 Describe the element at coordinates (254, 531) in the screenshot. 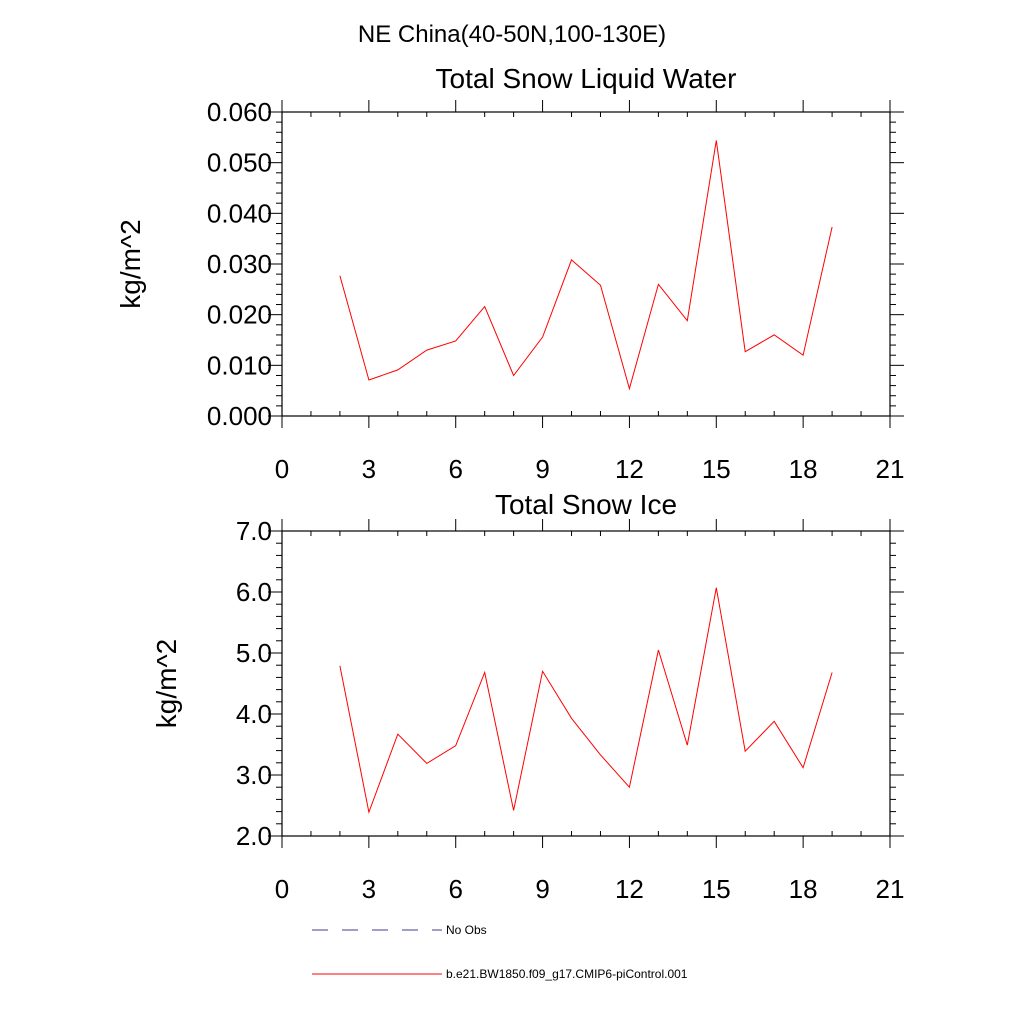

I see `y-tick-label: 7.0` at that location.